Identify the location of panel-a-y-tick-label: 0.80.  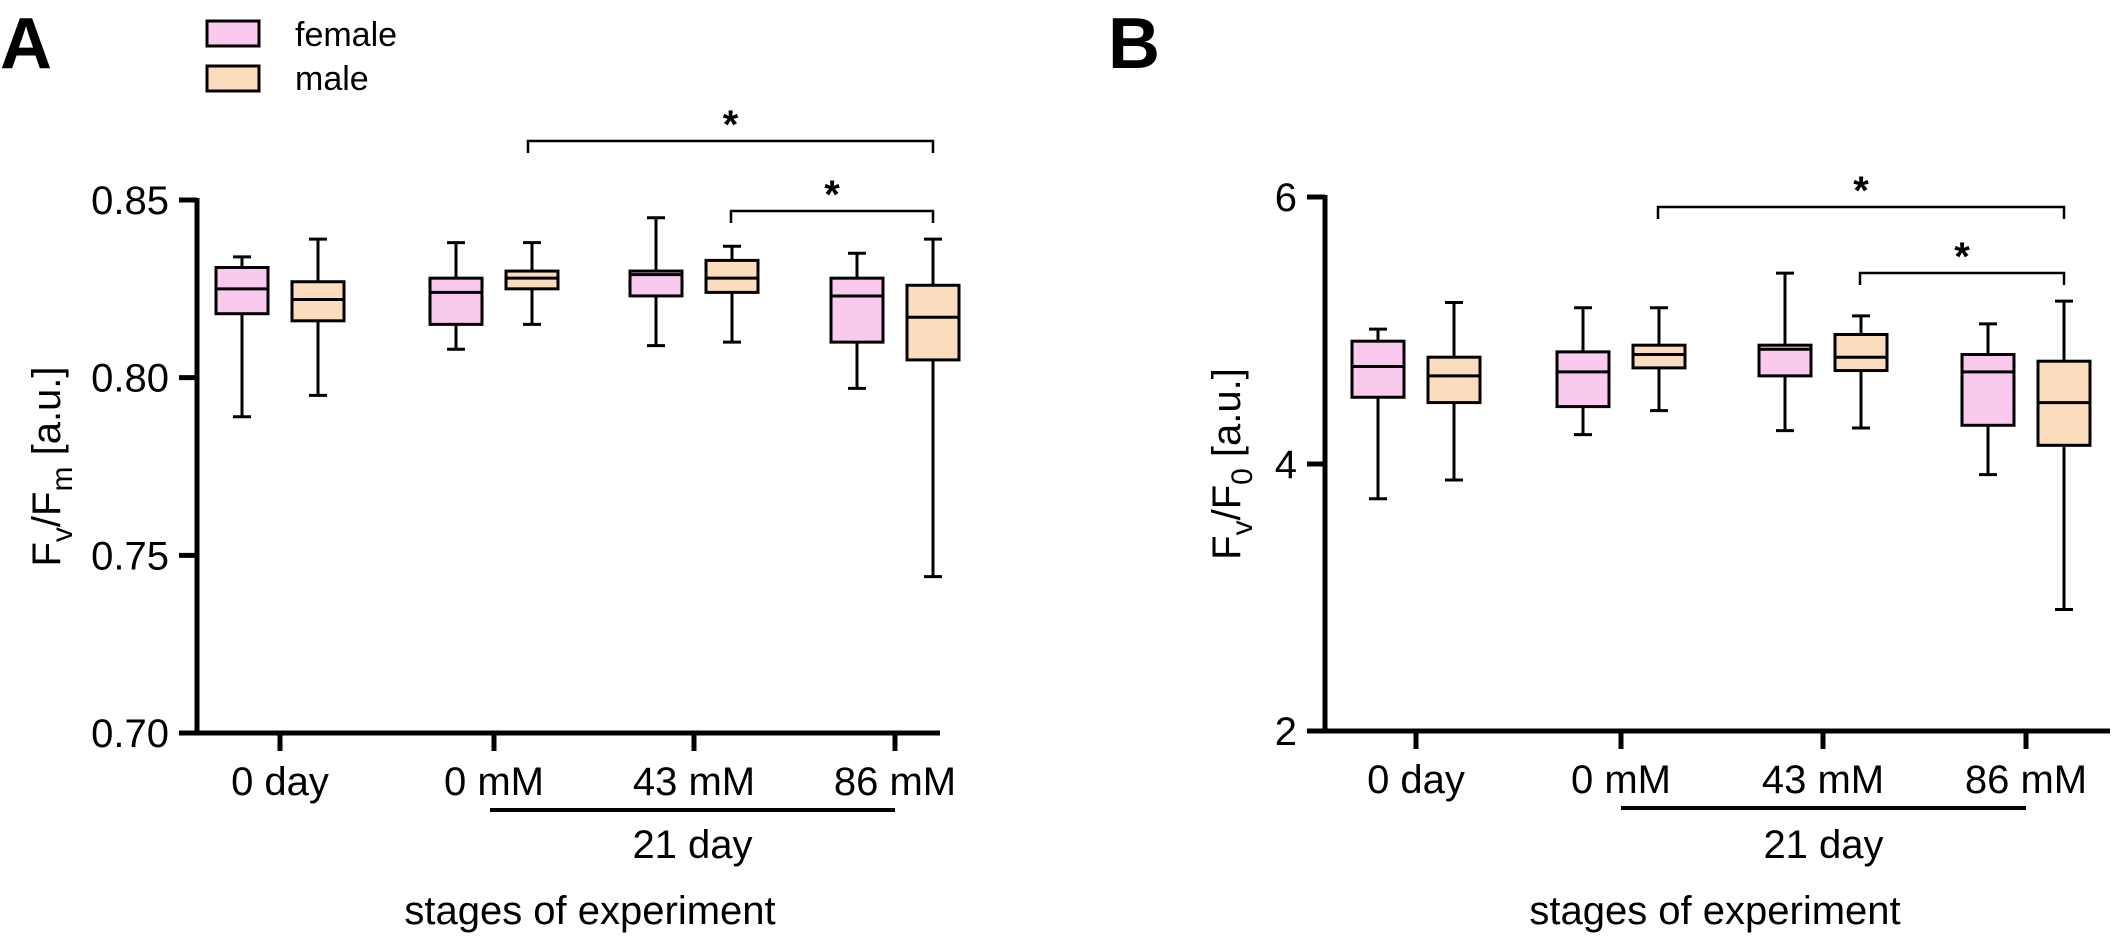
(130, 379).